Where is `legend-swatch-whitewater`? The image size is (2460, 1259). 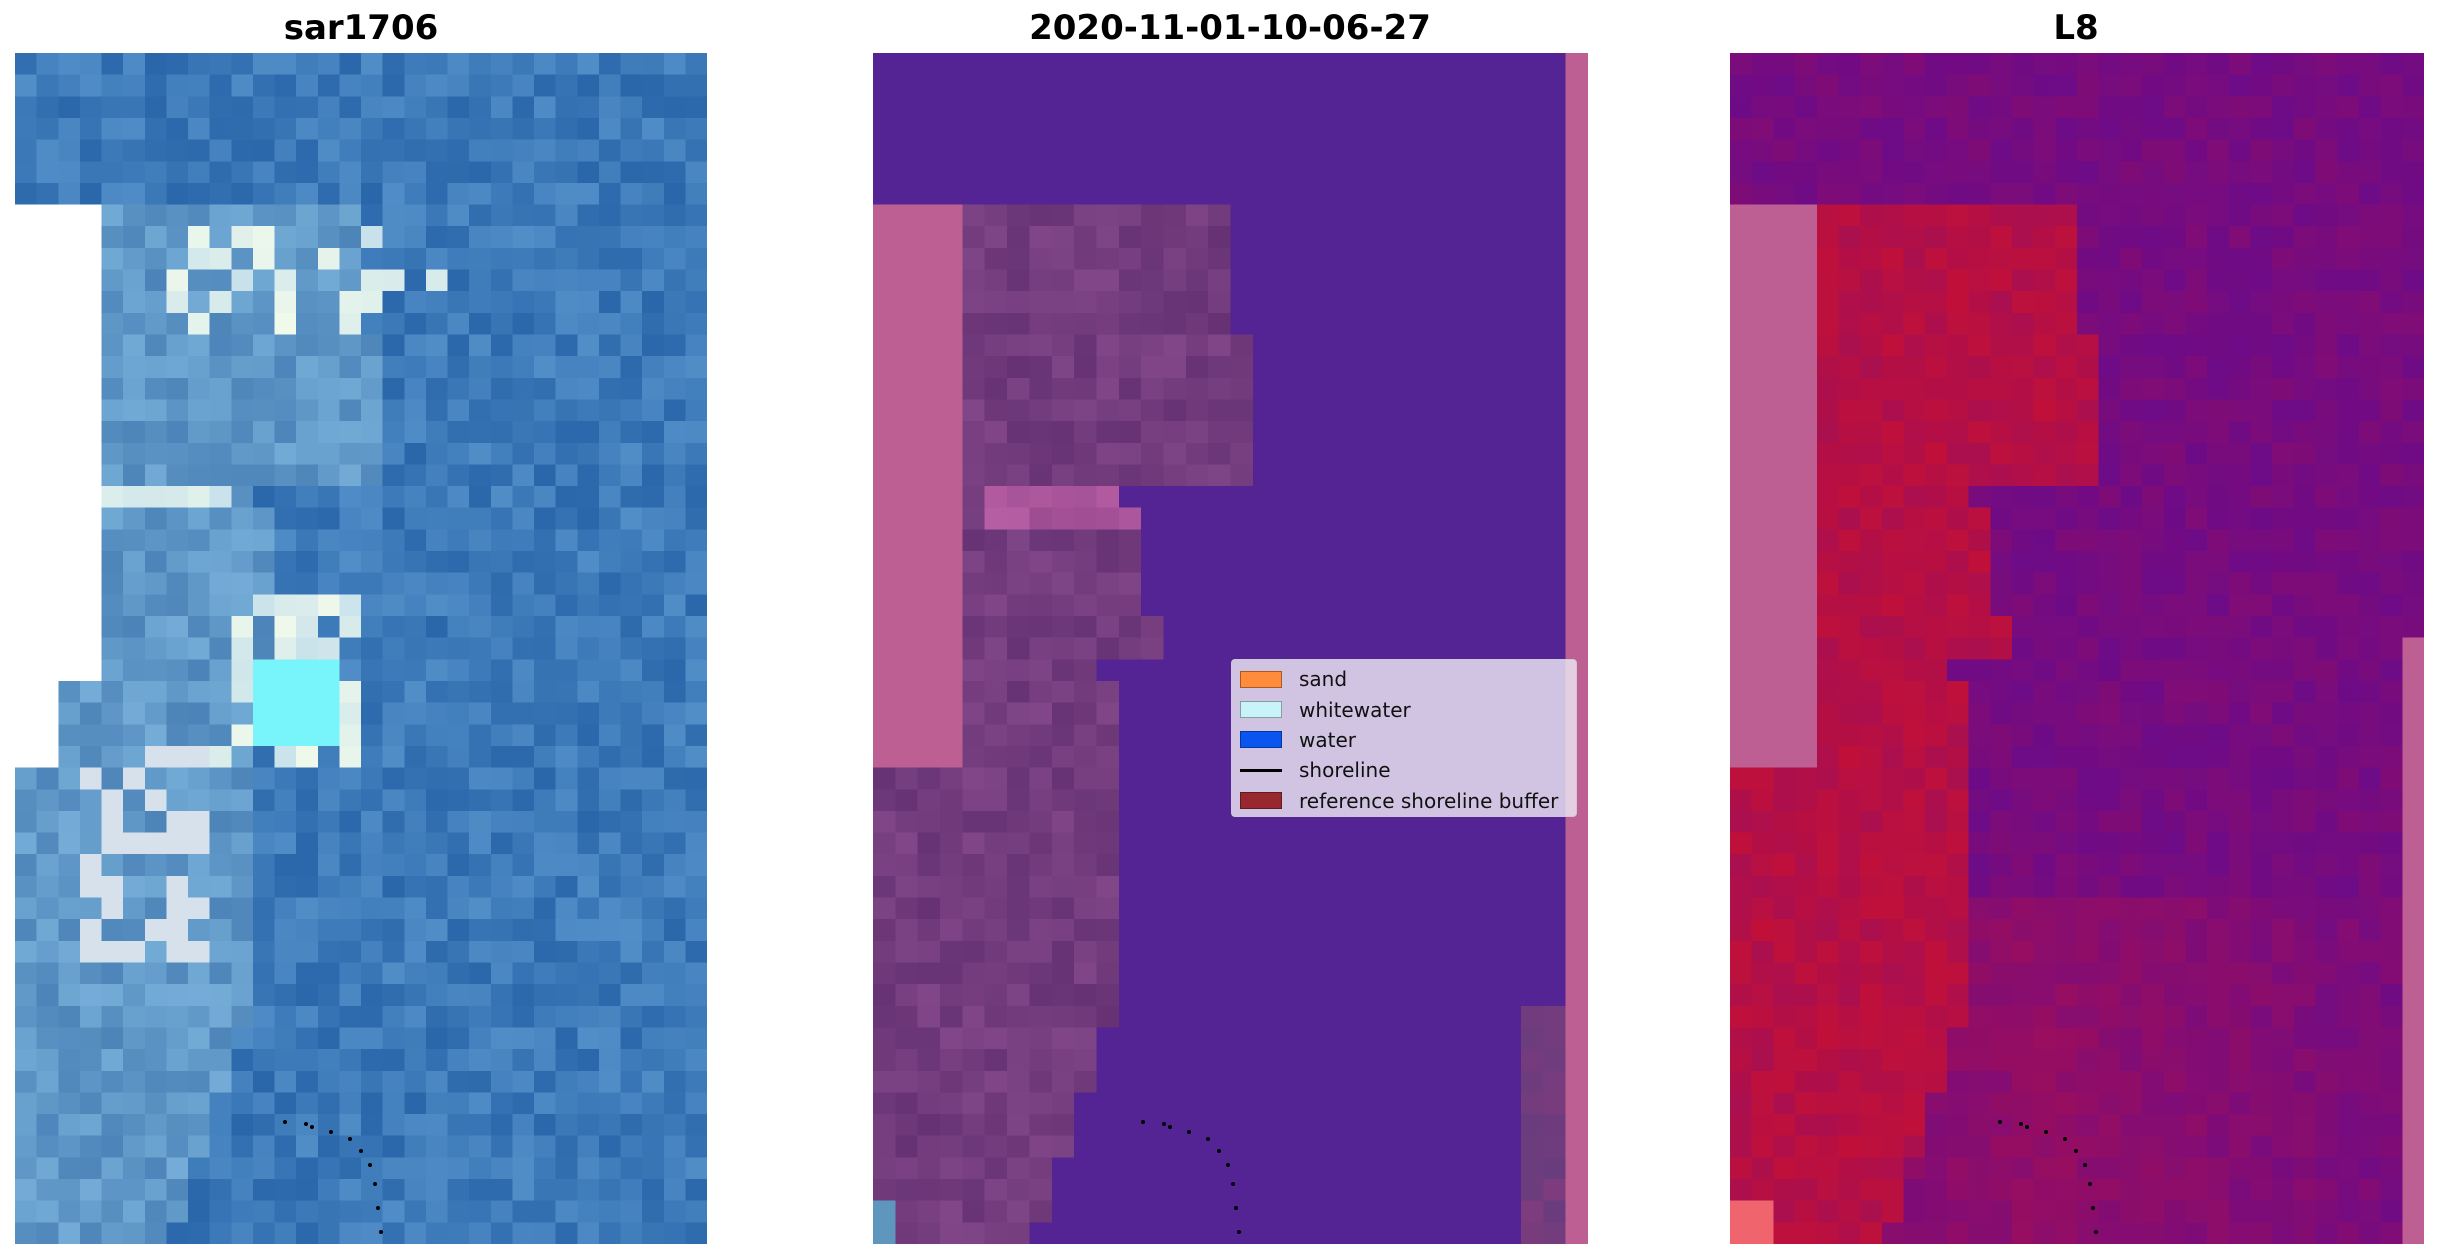
legend-swatch-whitewater is located at coordinates (1261, 710).